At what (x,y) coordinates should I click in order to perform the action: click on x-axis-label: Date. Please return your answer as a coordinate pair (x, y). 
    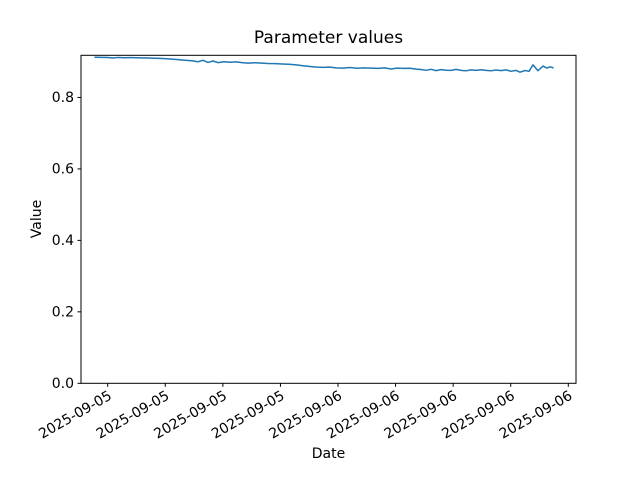
    Looking at the image, I should click on (328, 454).